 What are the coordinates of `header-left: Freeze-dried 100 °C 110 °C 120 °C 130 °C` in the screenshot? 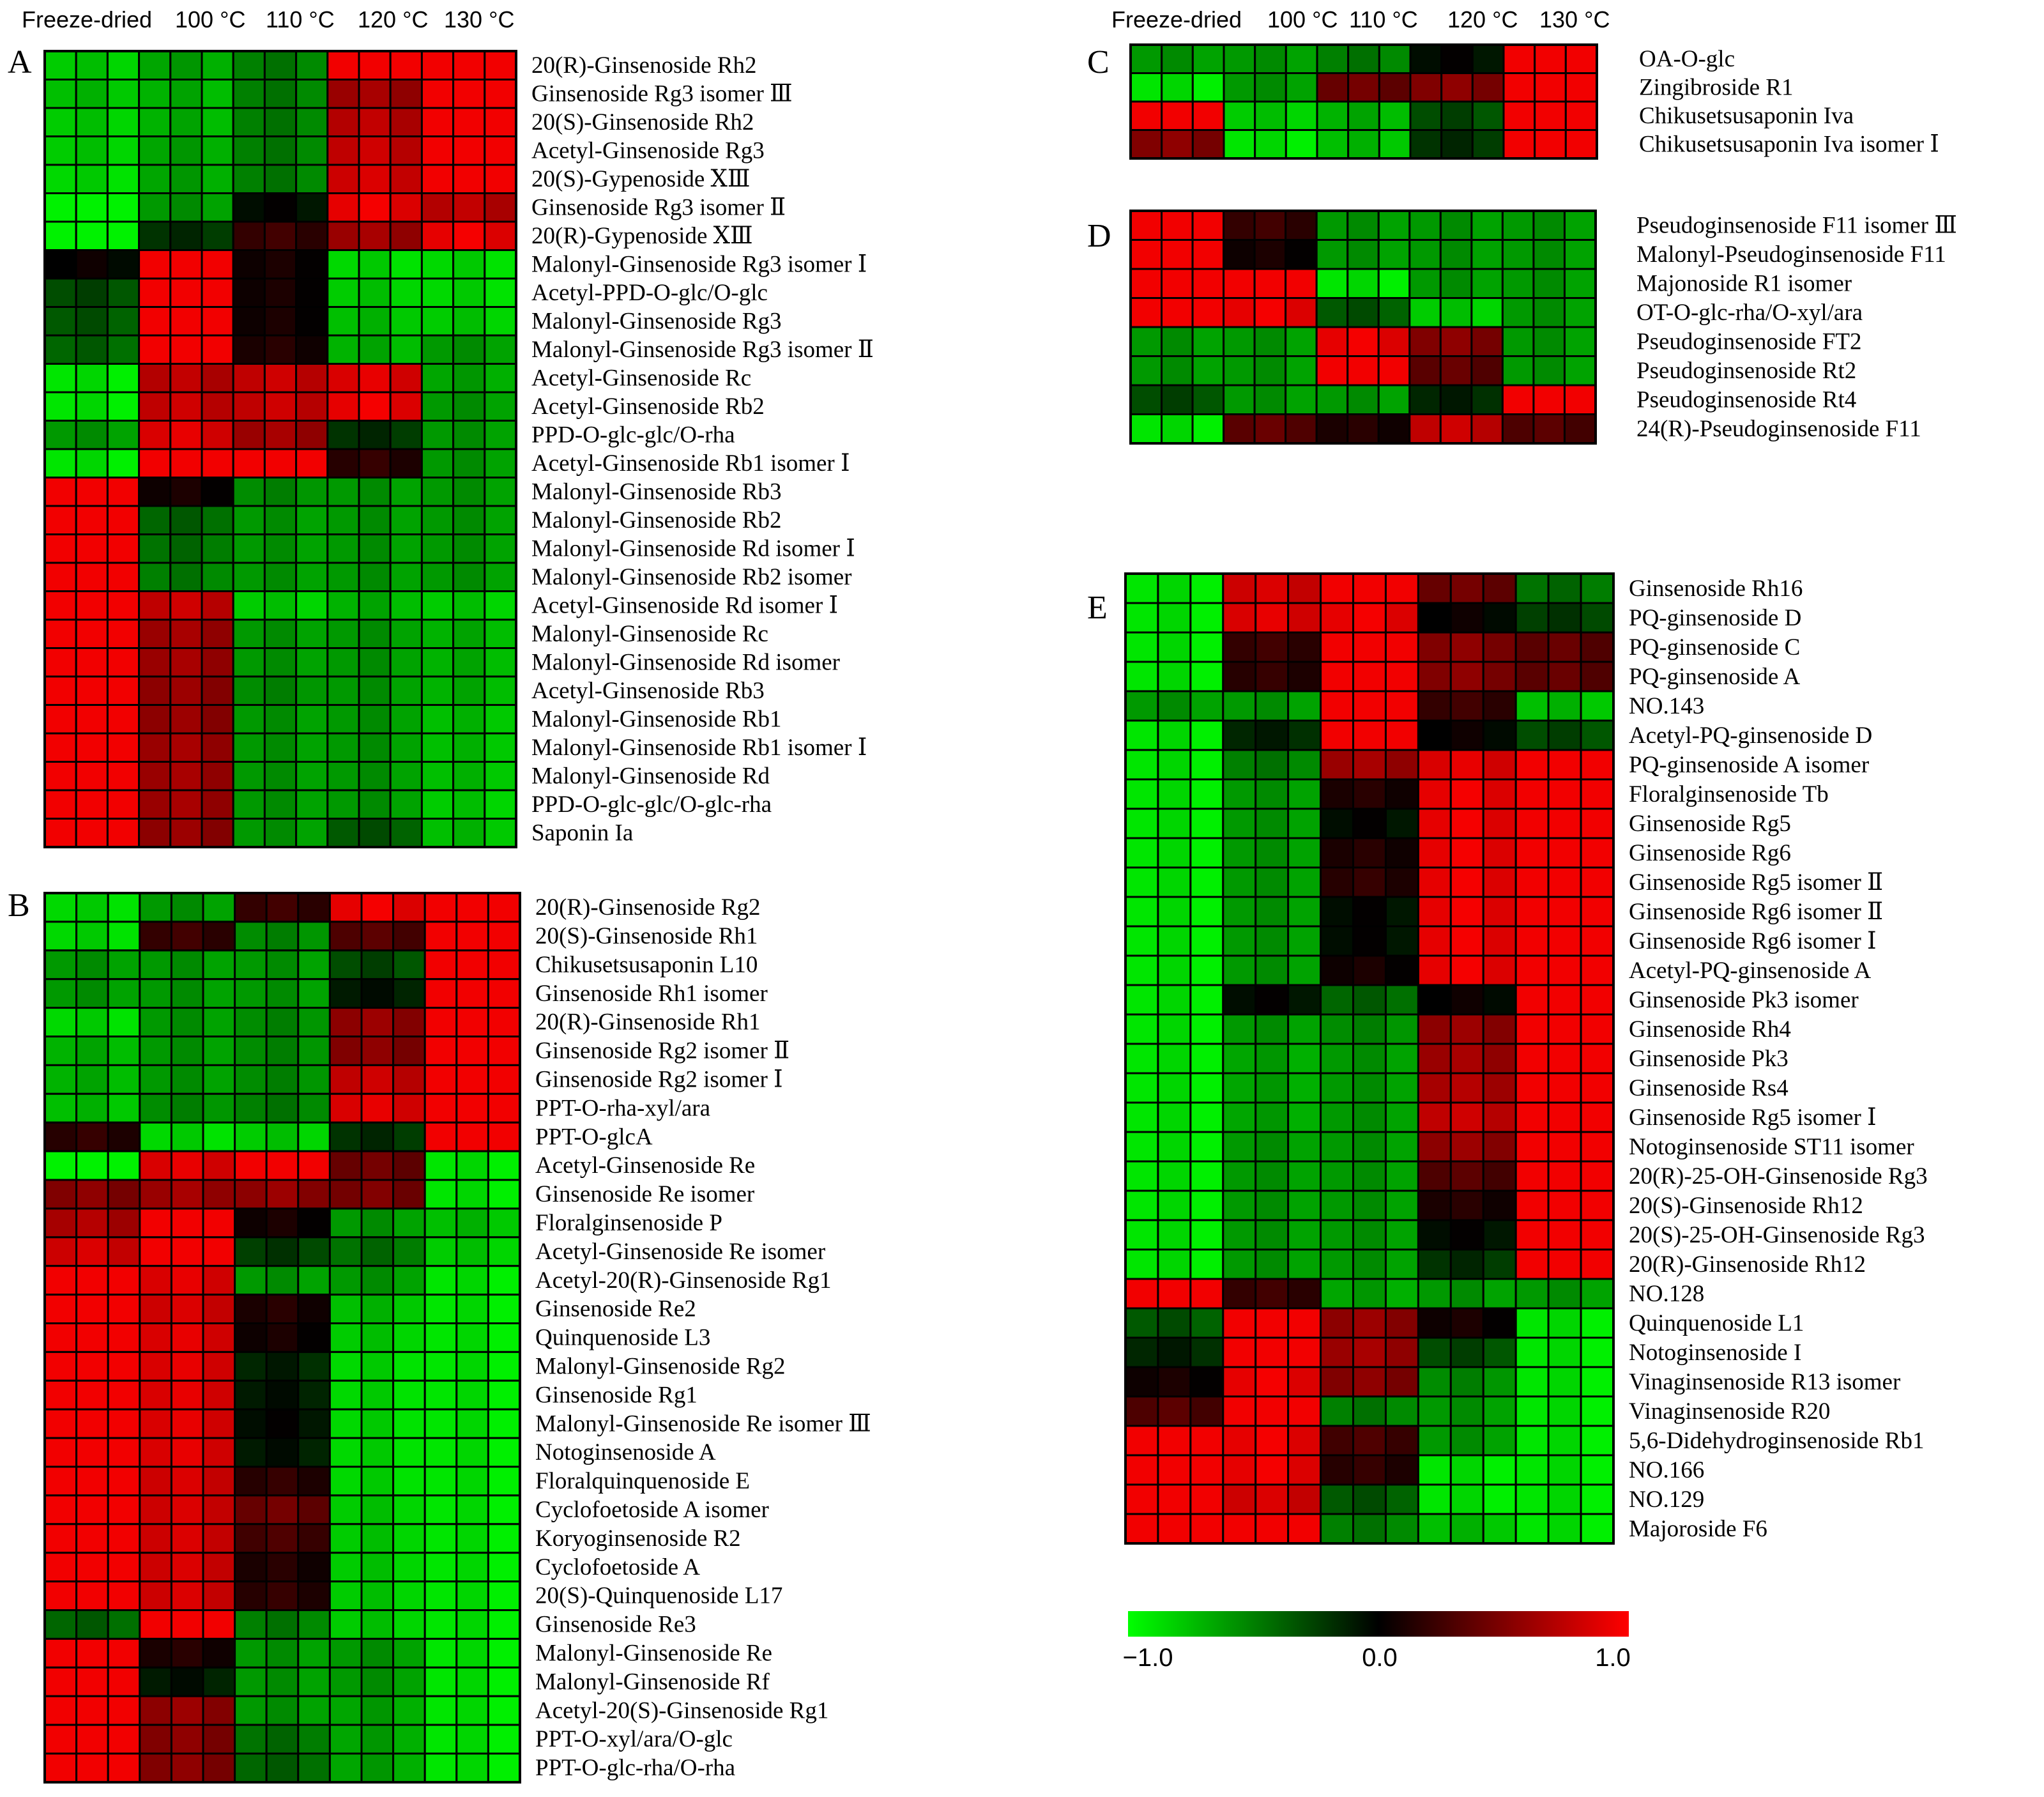 It's located at (268, 19).